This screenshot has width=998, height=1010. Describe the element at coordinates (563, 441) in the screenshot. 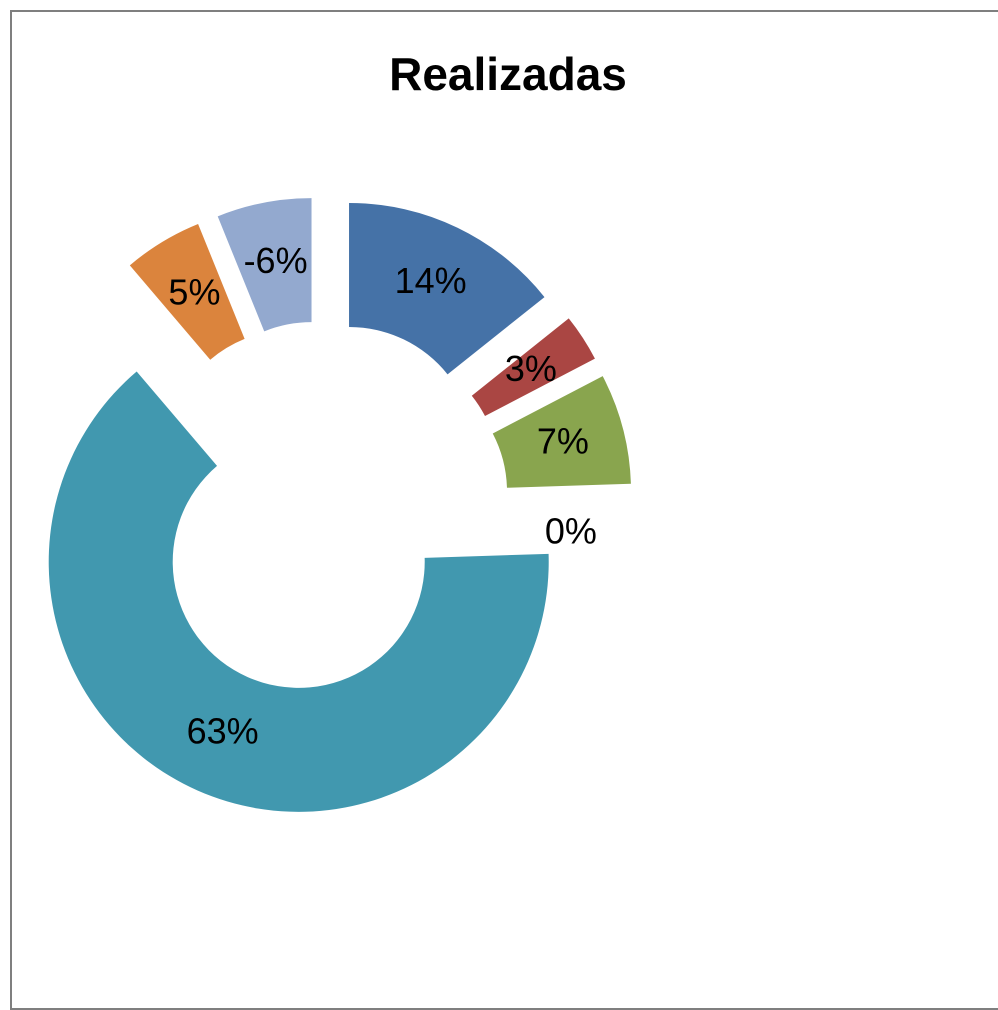

I see `data-label: 7%` at that location.